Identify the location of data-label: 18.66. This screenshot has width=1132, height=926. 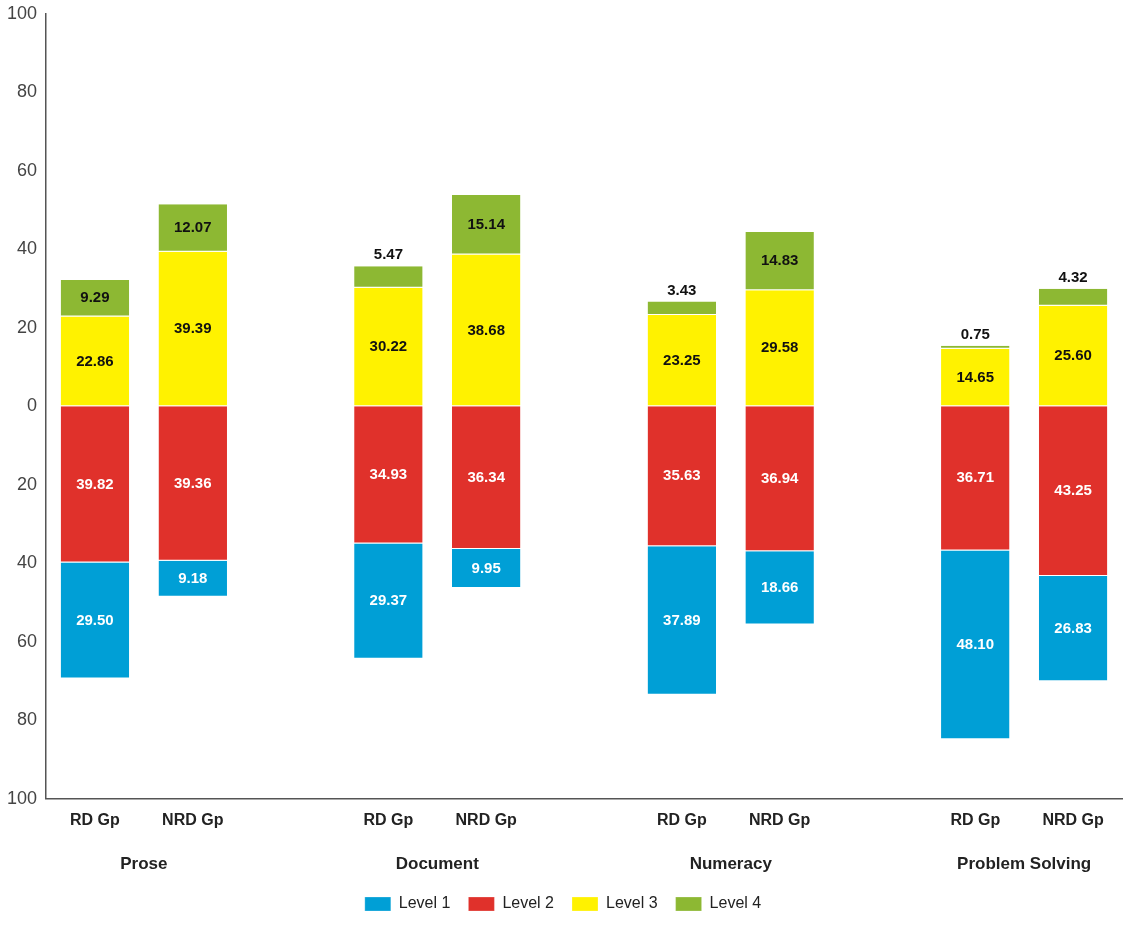
(779, 587).